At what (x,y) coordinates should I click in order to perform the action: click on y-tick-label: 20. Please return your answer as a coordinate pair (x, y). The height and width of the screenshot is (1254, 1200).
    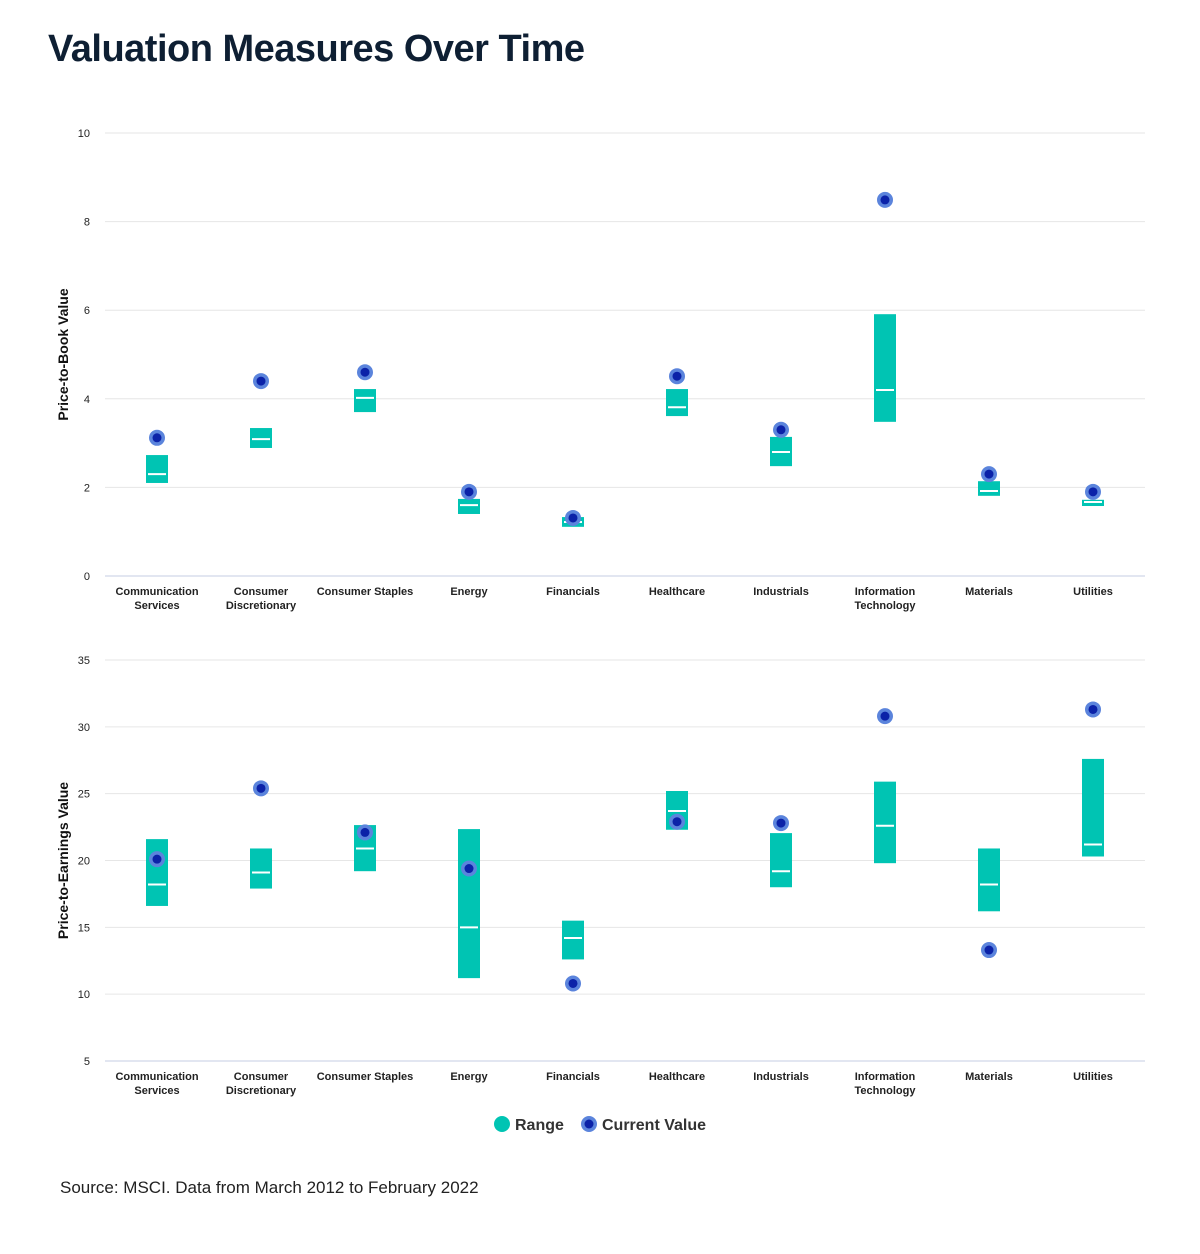
    Looking at the image, I should click on (84, 862).